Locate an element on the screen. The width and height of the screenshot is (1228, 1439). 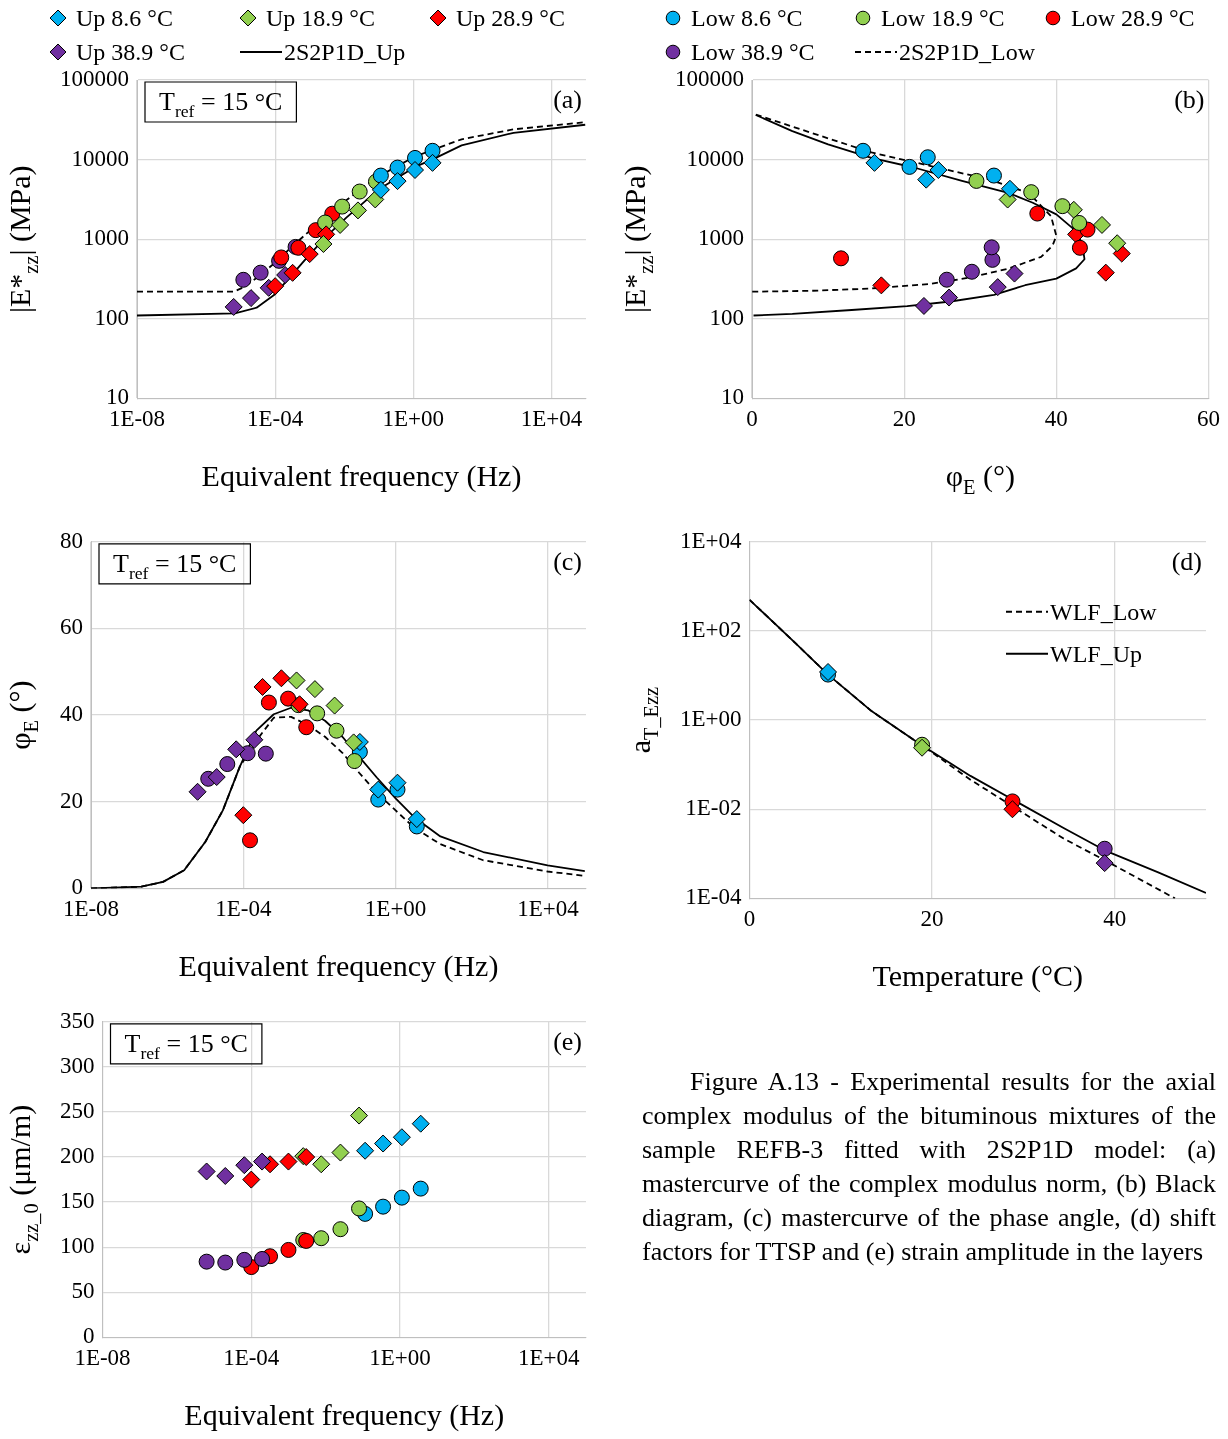
y-tick-label: 1E+00 is located at coordinates (710, 719).